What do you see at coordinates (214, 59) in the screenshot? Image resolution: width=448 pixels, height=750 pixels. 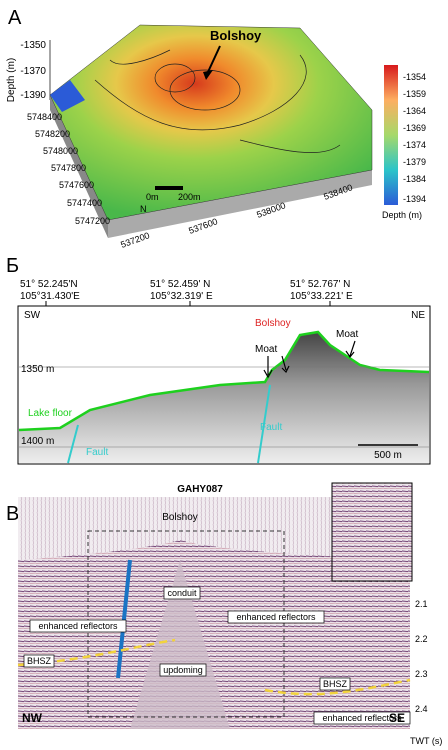 I see `arrow` at bounding box center [214, 59].